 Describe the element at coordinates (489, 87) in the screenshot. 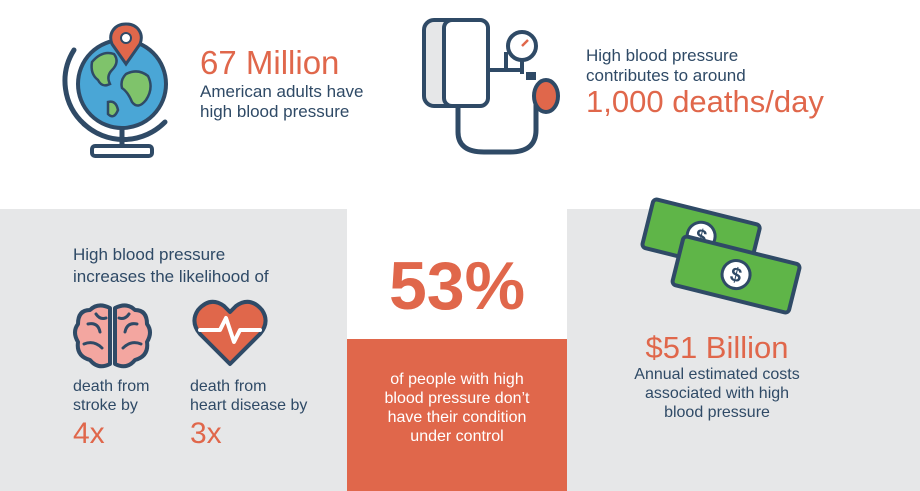

I see `blood-pressure-cuff-icon` at that location.